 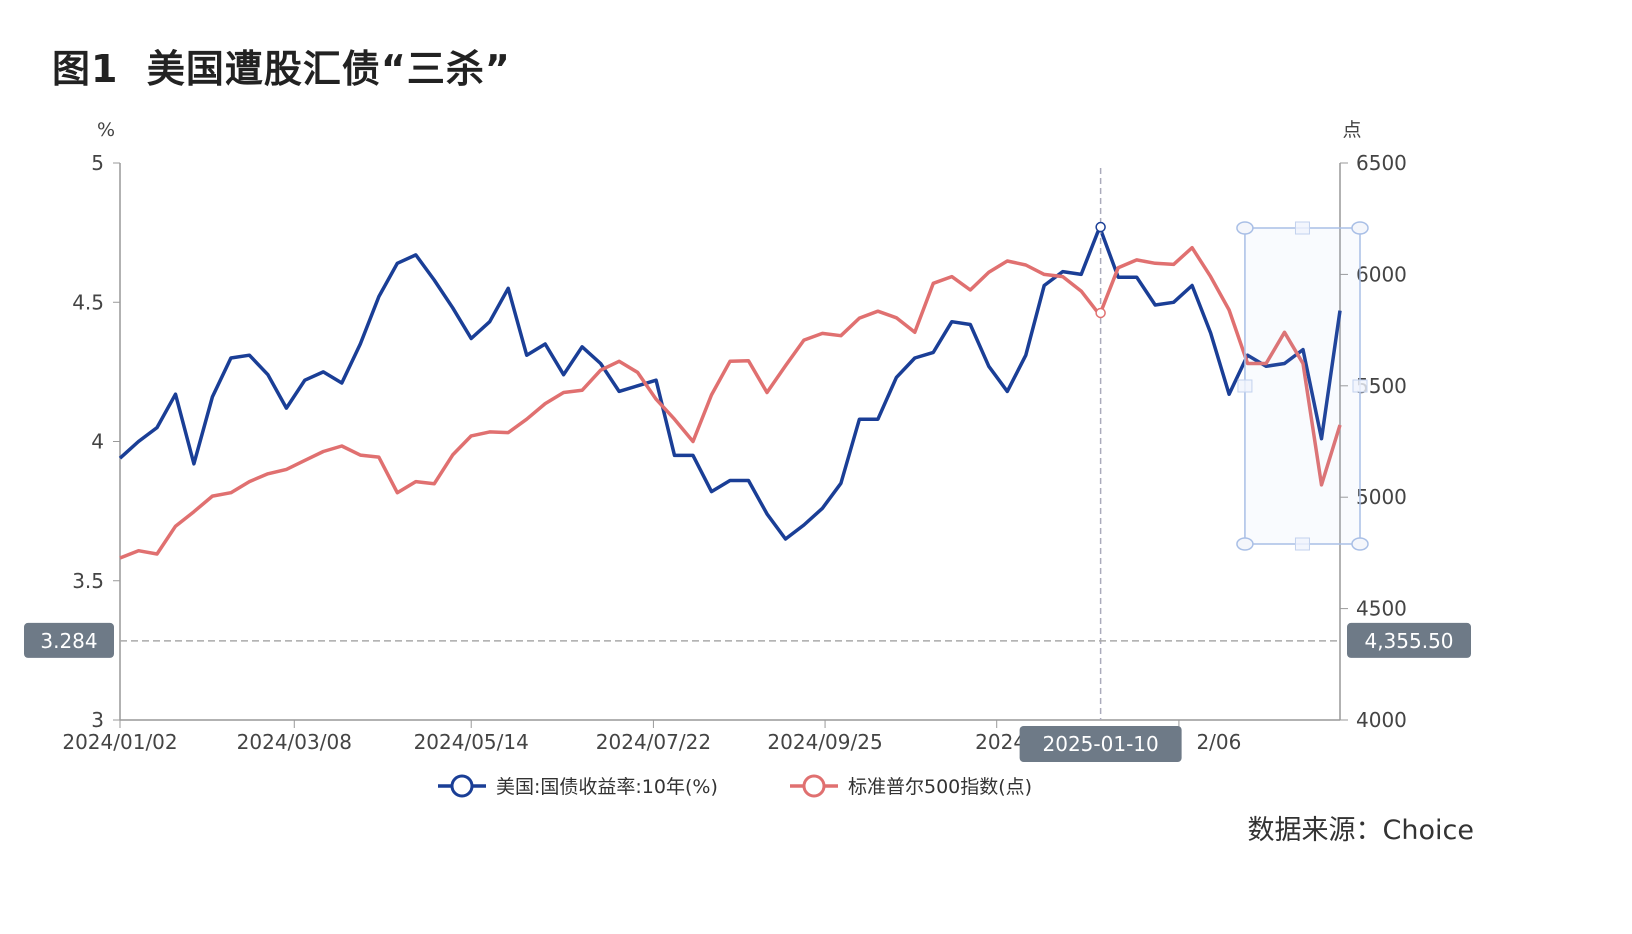 I want to click on figure-title: 图1 美国遭股汇债“三杀”, so click(x=281, y=69).